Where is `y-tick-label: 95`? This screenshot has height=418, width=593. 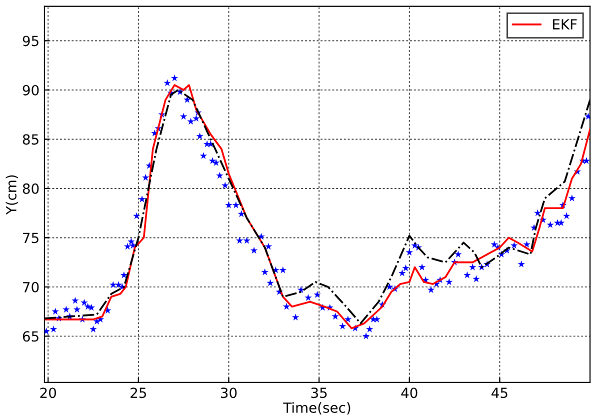 y-tick-label: 95 is located at coordinates (30, 41).